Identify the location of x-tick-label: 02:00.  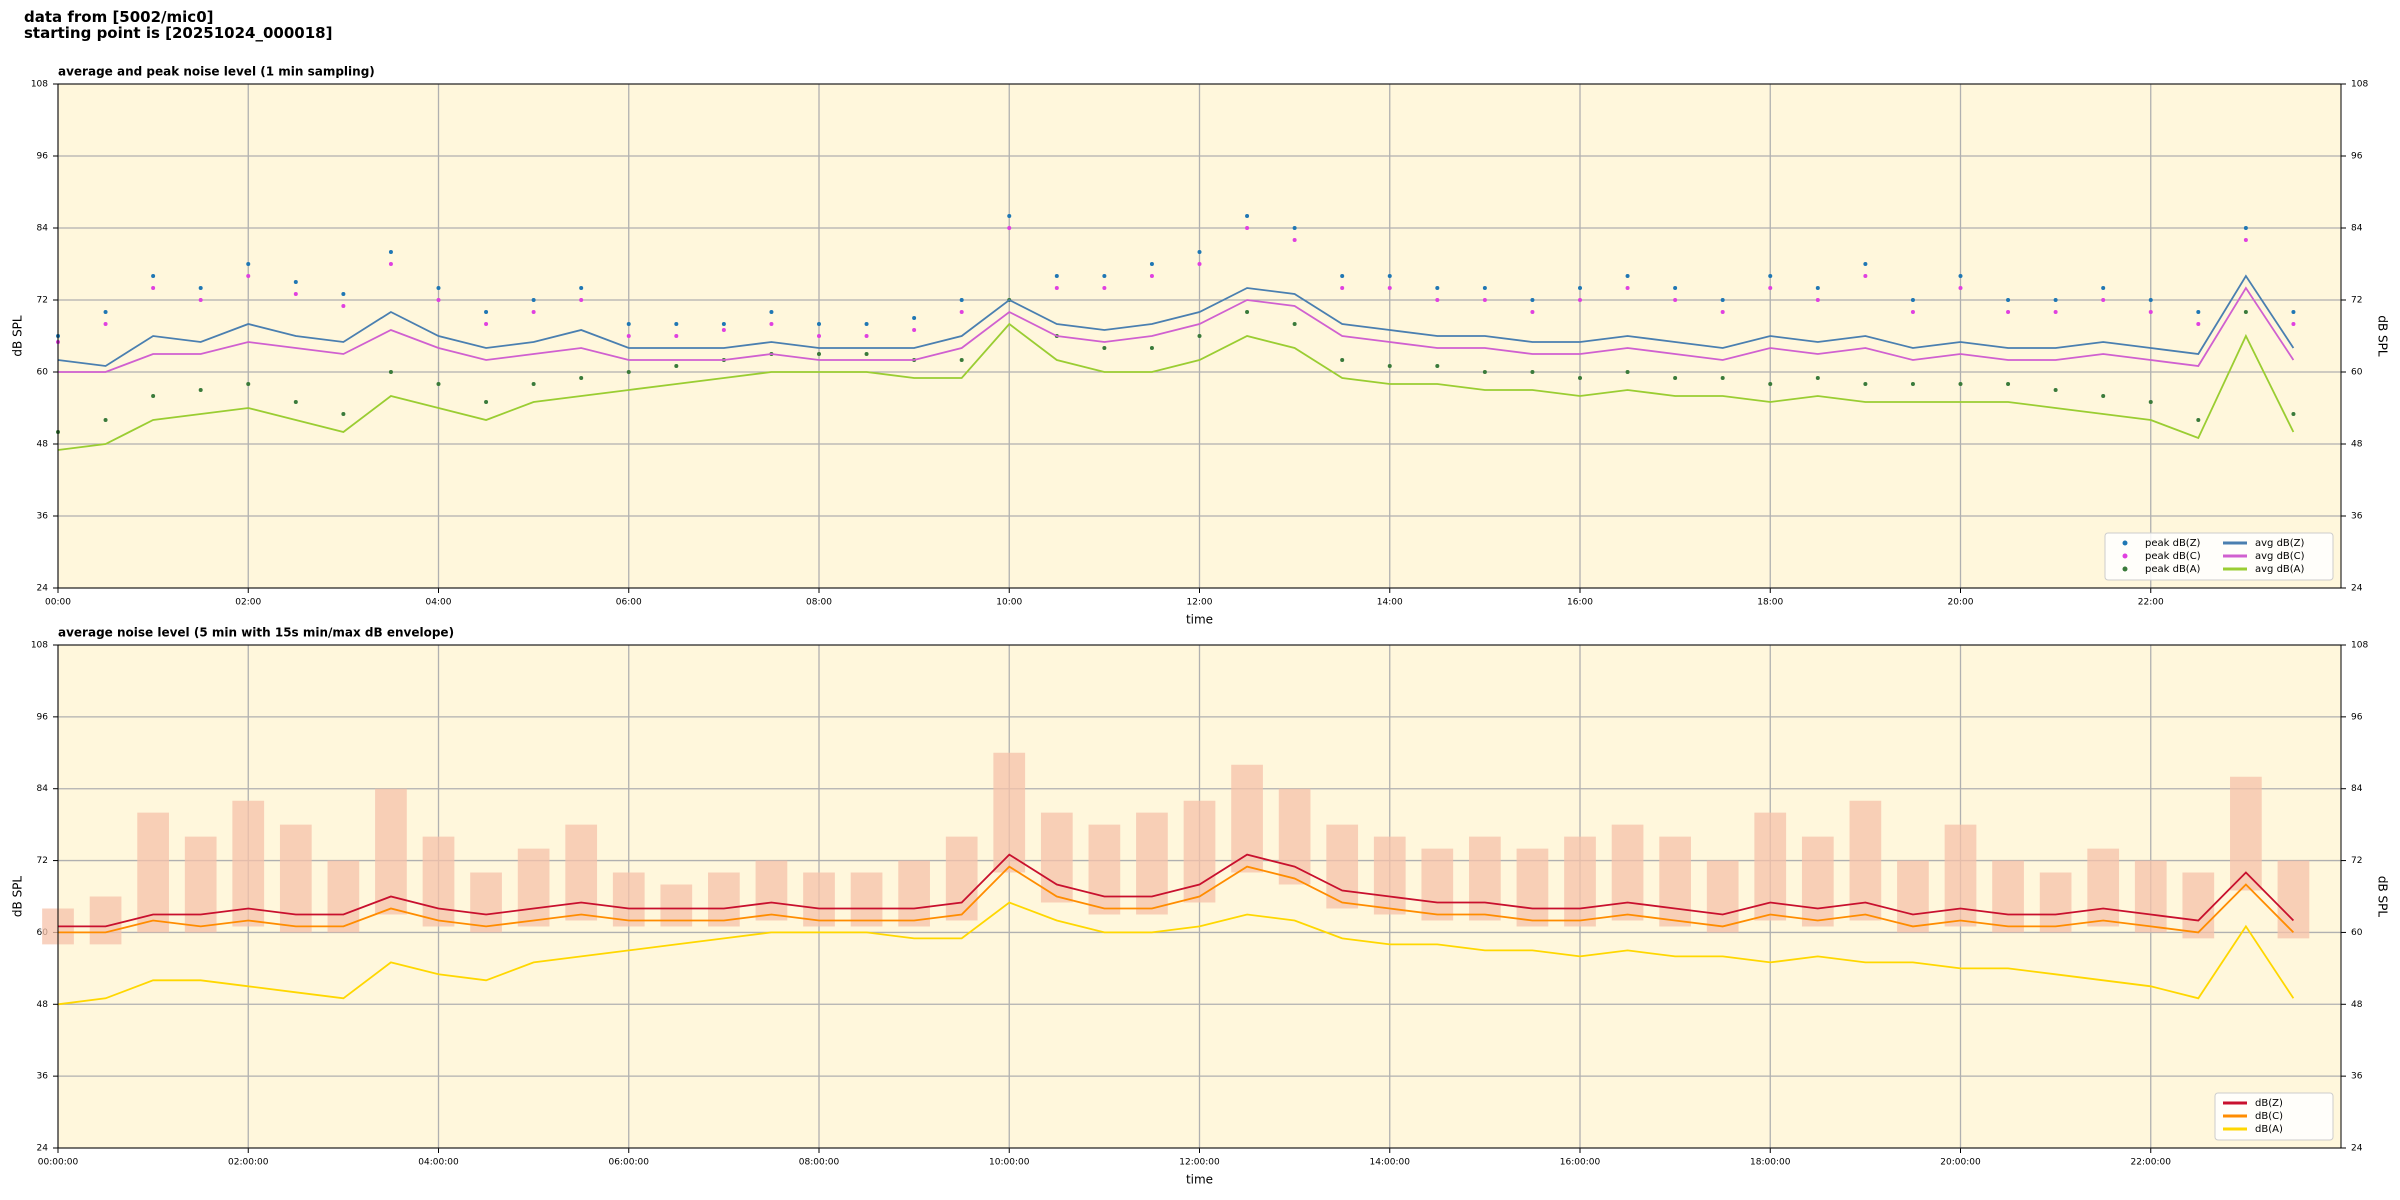
(248, 603).